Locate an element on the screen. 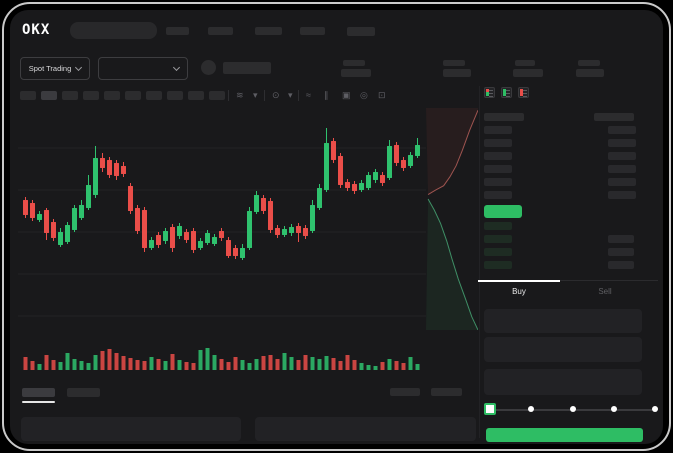  draw-icon: ∥ is located at coordinates (326, 95).